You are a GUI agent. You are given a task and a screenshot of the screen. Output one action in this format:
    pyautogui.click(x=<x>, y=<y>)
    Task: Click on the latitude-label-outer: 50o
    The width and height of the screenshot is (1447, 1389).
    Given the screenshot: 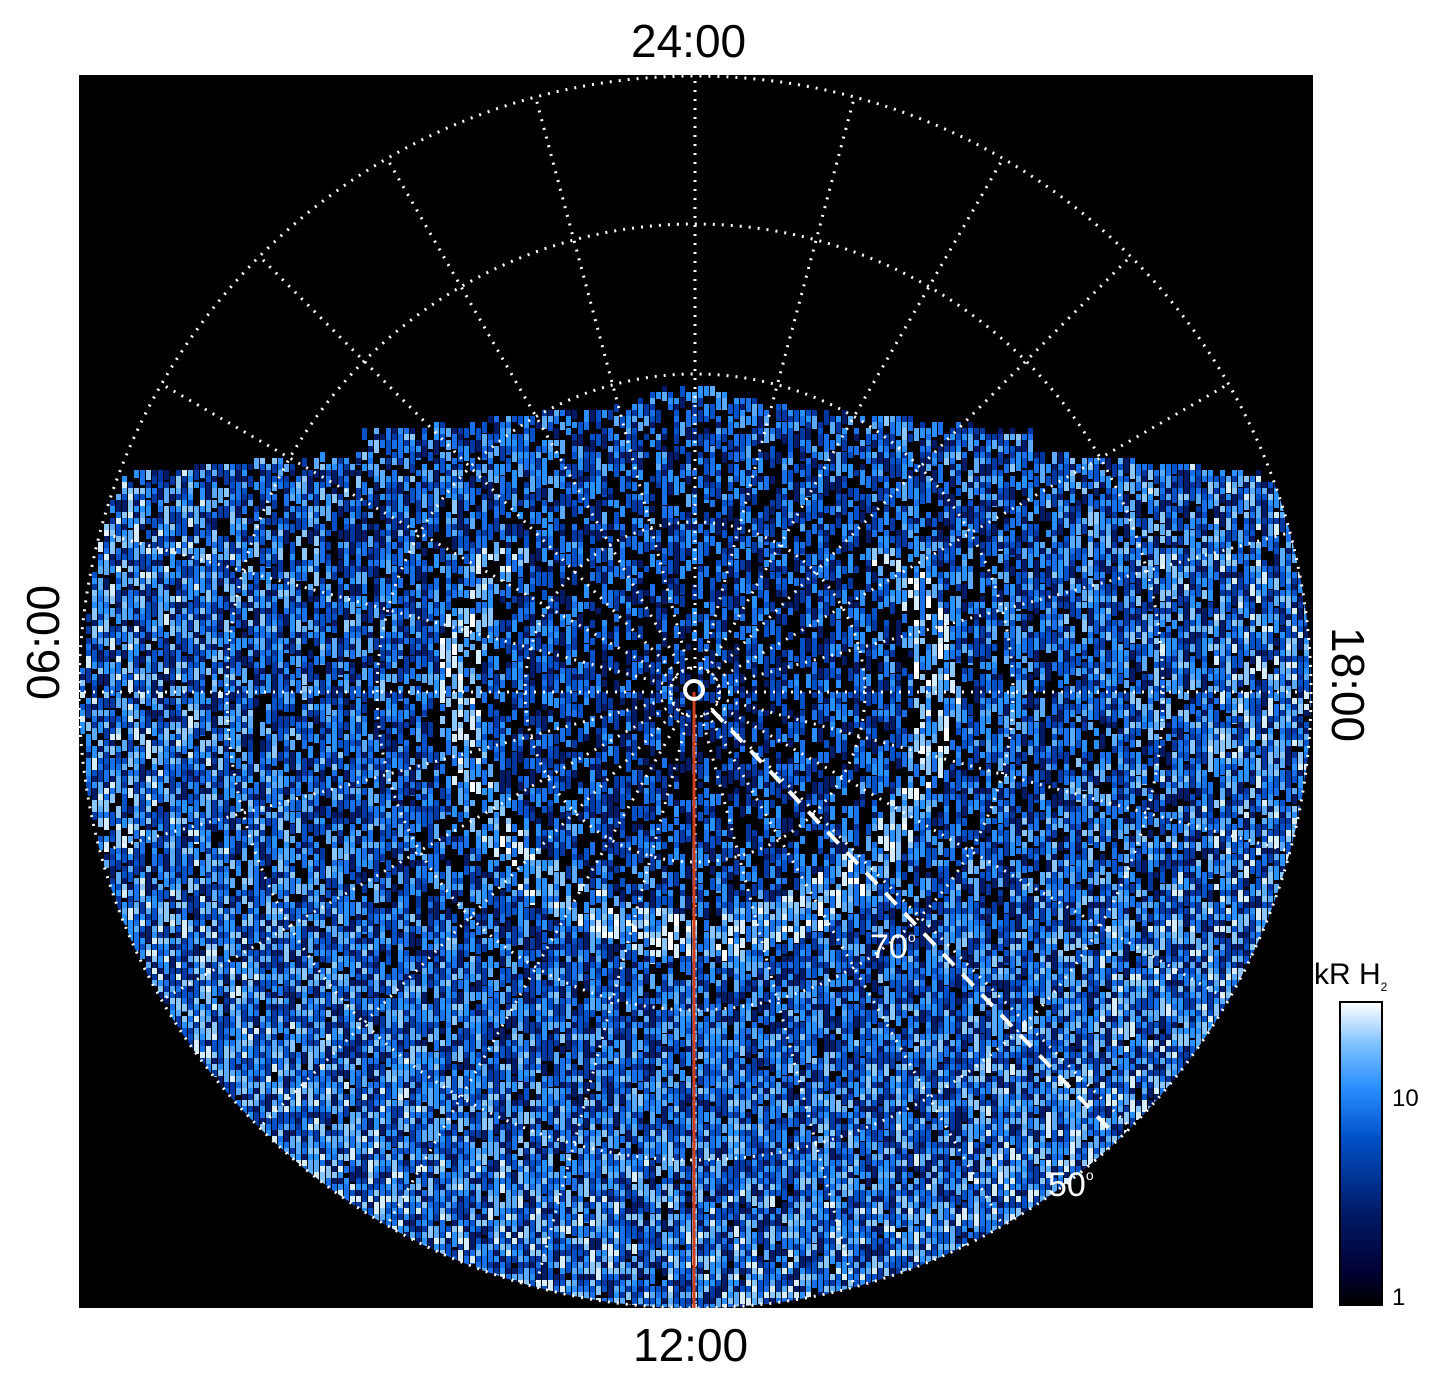 What is the action you would take?
    pyautogui.click(x=1071, y=1185)
    